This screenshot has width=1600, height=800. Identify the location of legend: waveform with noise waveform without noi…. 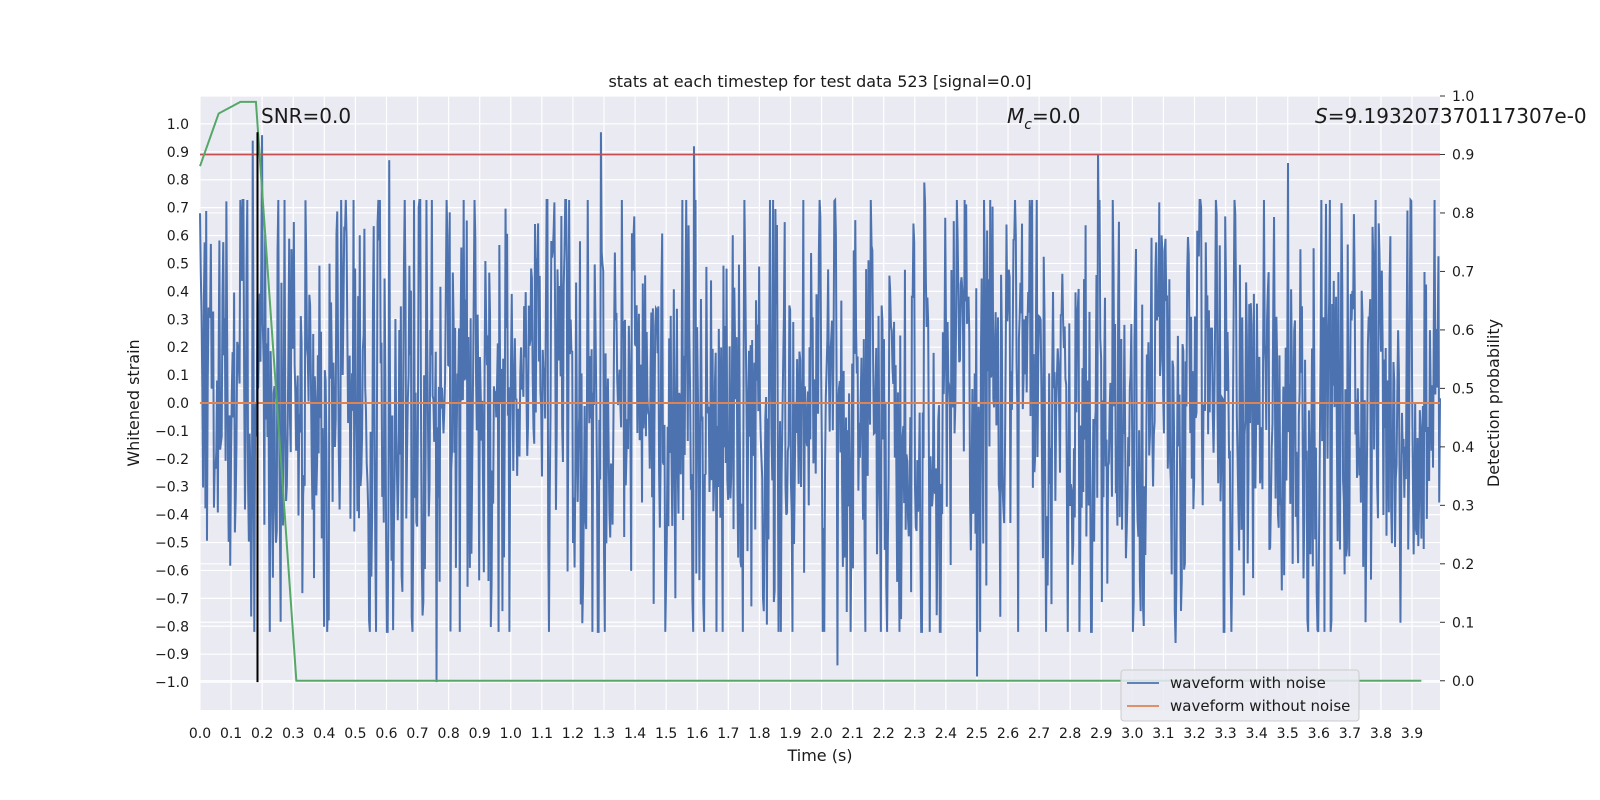
(1240, 695).